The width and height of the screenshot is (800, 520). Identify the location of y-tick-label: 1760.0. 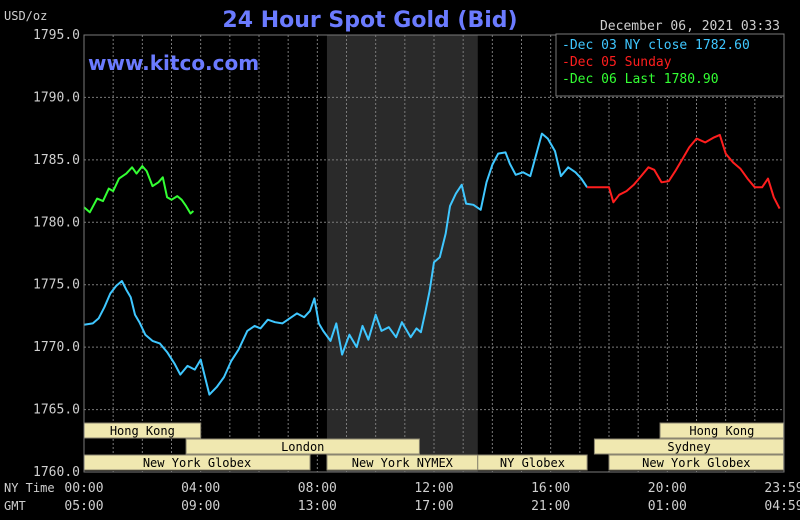
(56, 472).